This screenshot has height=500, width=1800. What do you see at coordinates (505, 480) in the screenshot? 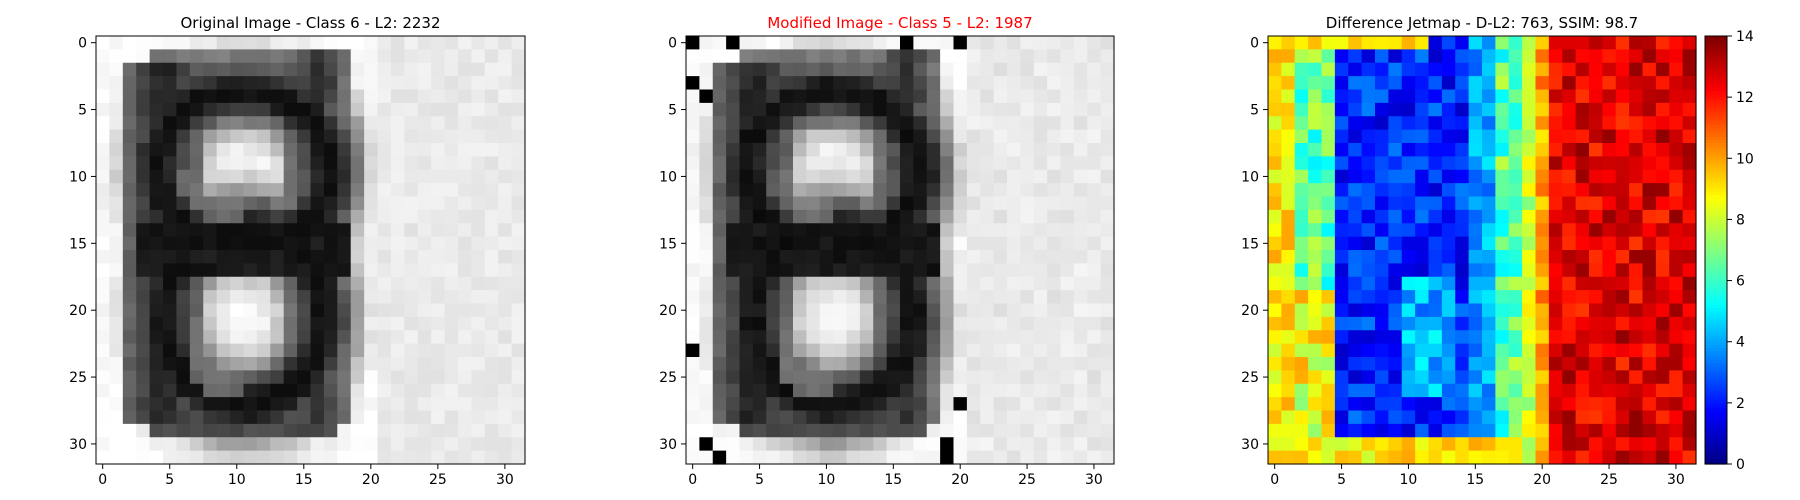
I see `x-tick-label: 30` at bounding box center [505, 480].